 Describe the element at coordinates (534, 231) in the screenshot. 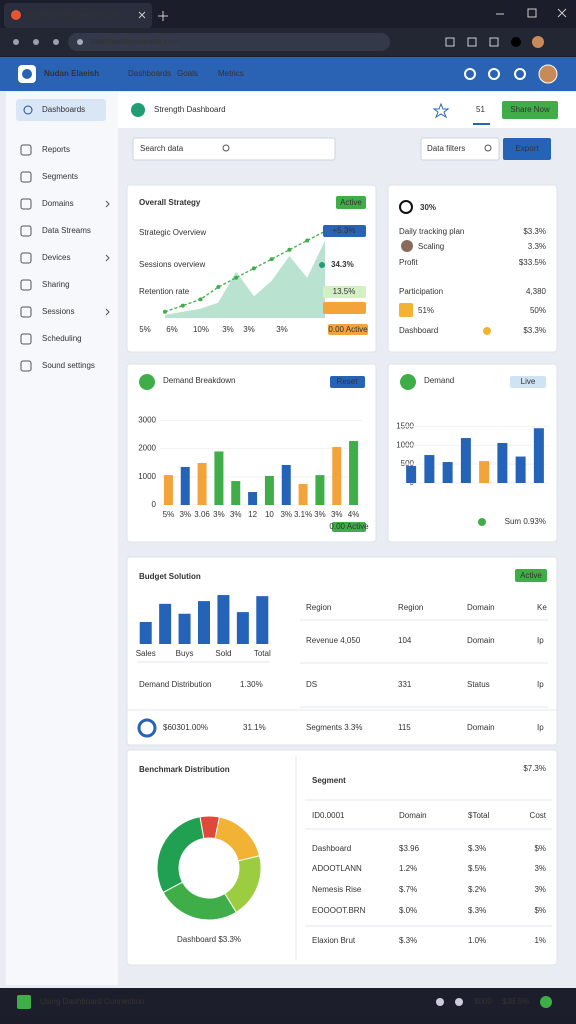

I see `kpi-value: $3.3%` at that location.